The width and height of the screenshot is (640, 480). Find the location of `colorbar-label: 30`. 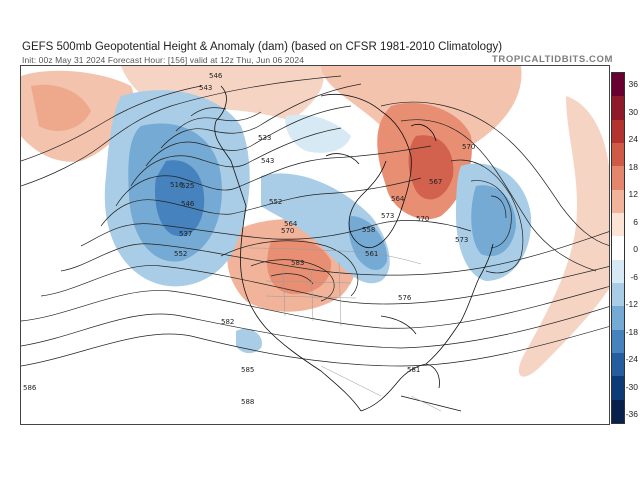

colorbar-label: 30 is located at coordinates (633, 111).